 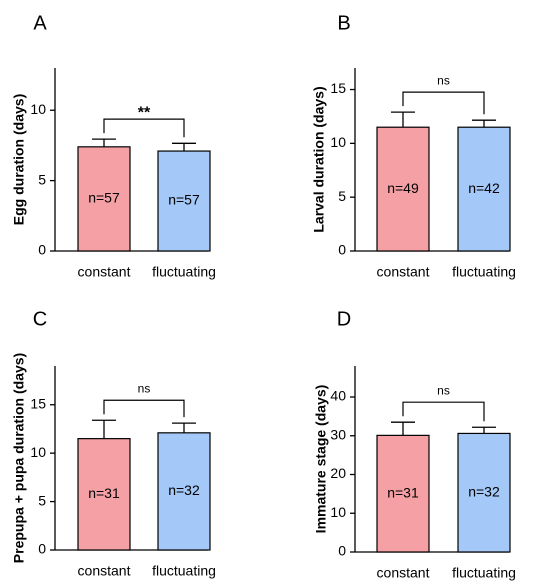 I want to click on panel-letter: C, so click(x=40, y=319).